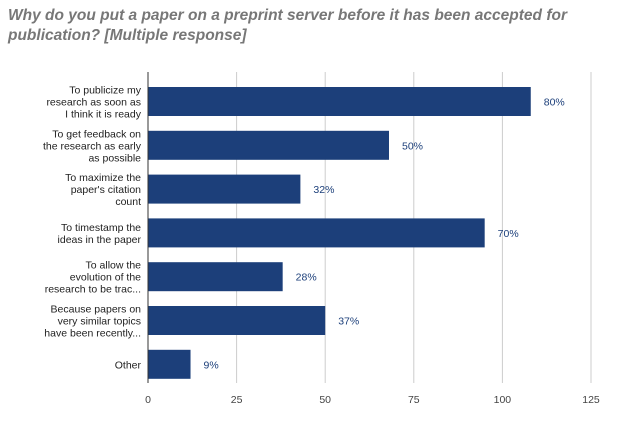  What do you see at coordinates (237, 400) in the screenshot?
I see `x-tick-label: 25` at bounding box center [237, 400].